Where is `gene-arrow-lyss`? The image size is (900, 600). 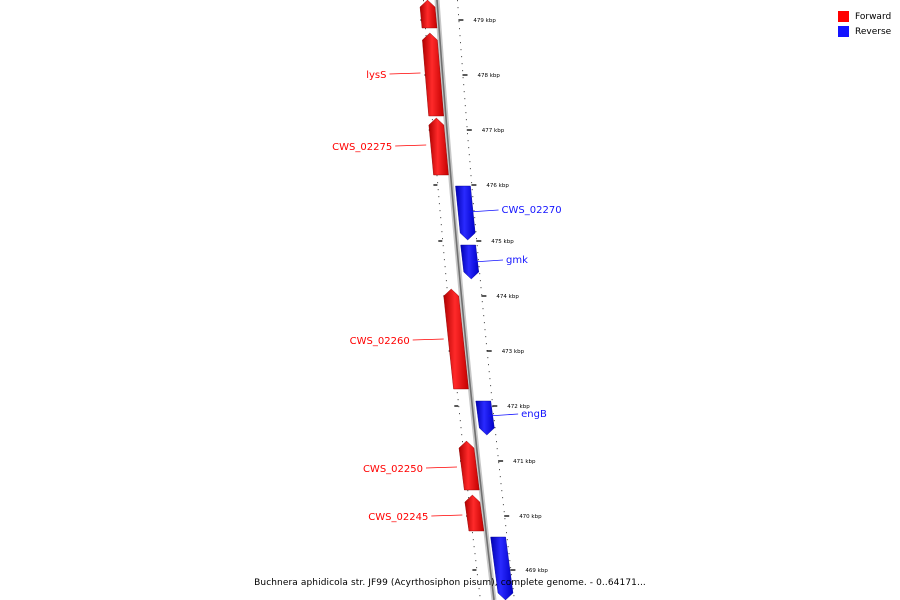
gene-arrow-lyss is located at coordinates (433, 74).